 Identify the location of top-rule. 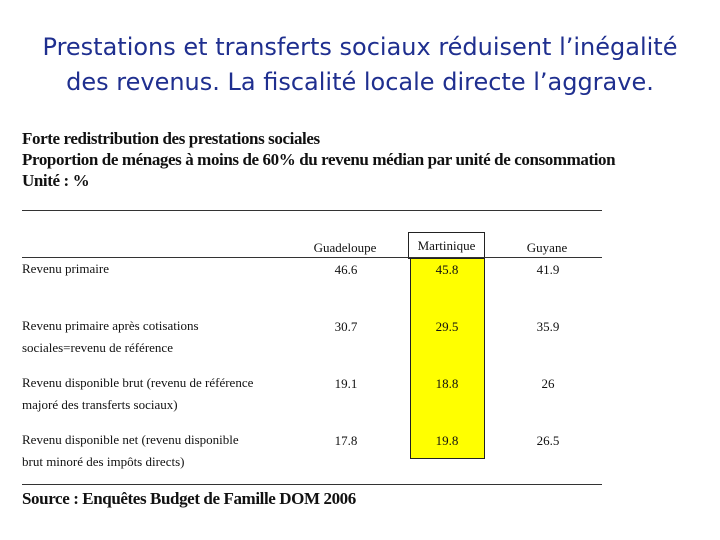
(312, 210).